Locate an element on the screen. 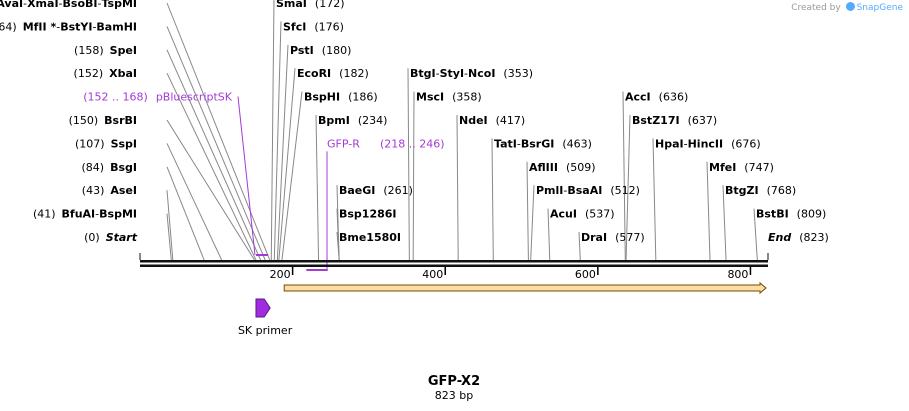 The height and width of the screenshot is (411, 909). enzyme-name: End is located at coordinates (779, 237).